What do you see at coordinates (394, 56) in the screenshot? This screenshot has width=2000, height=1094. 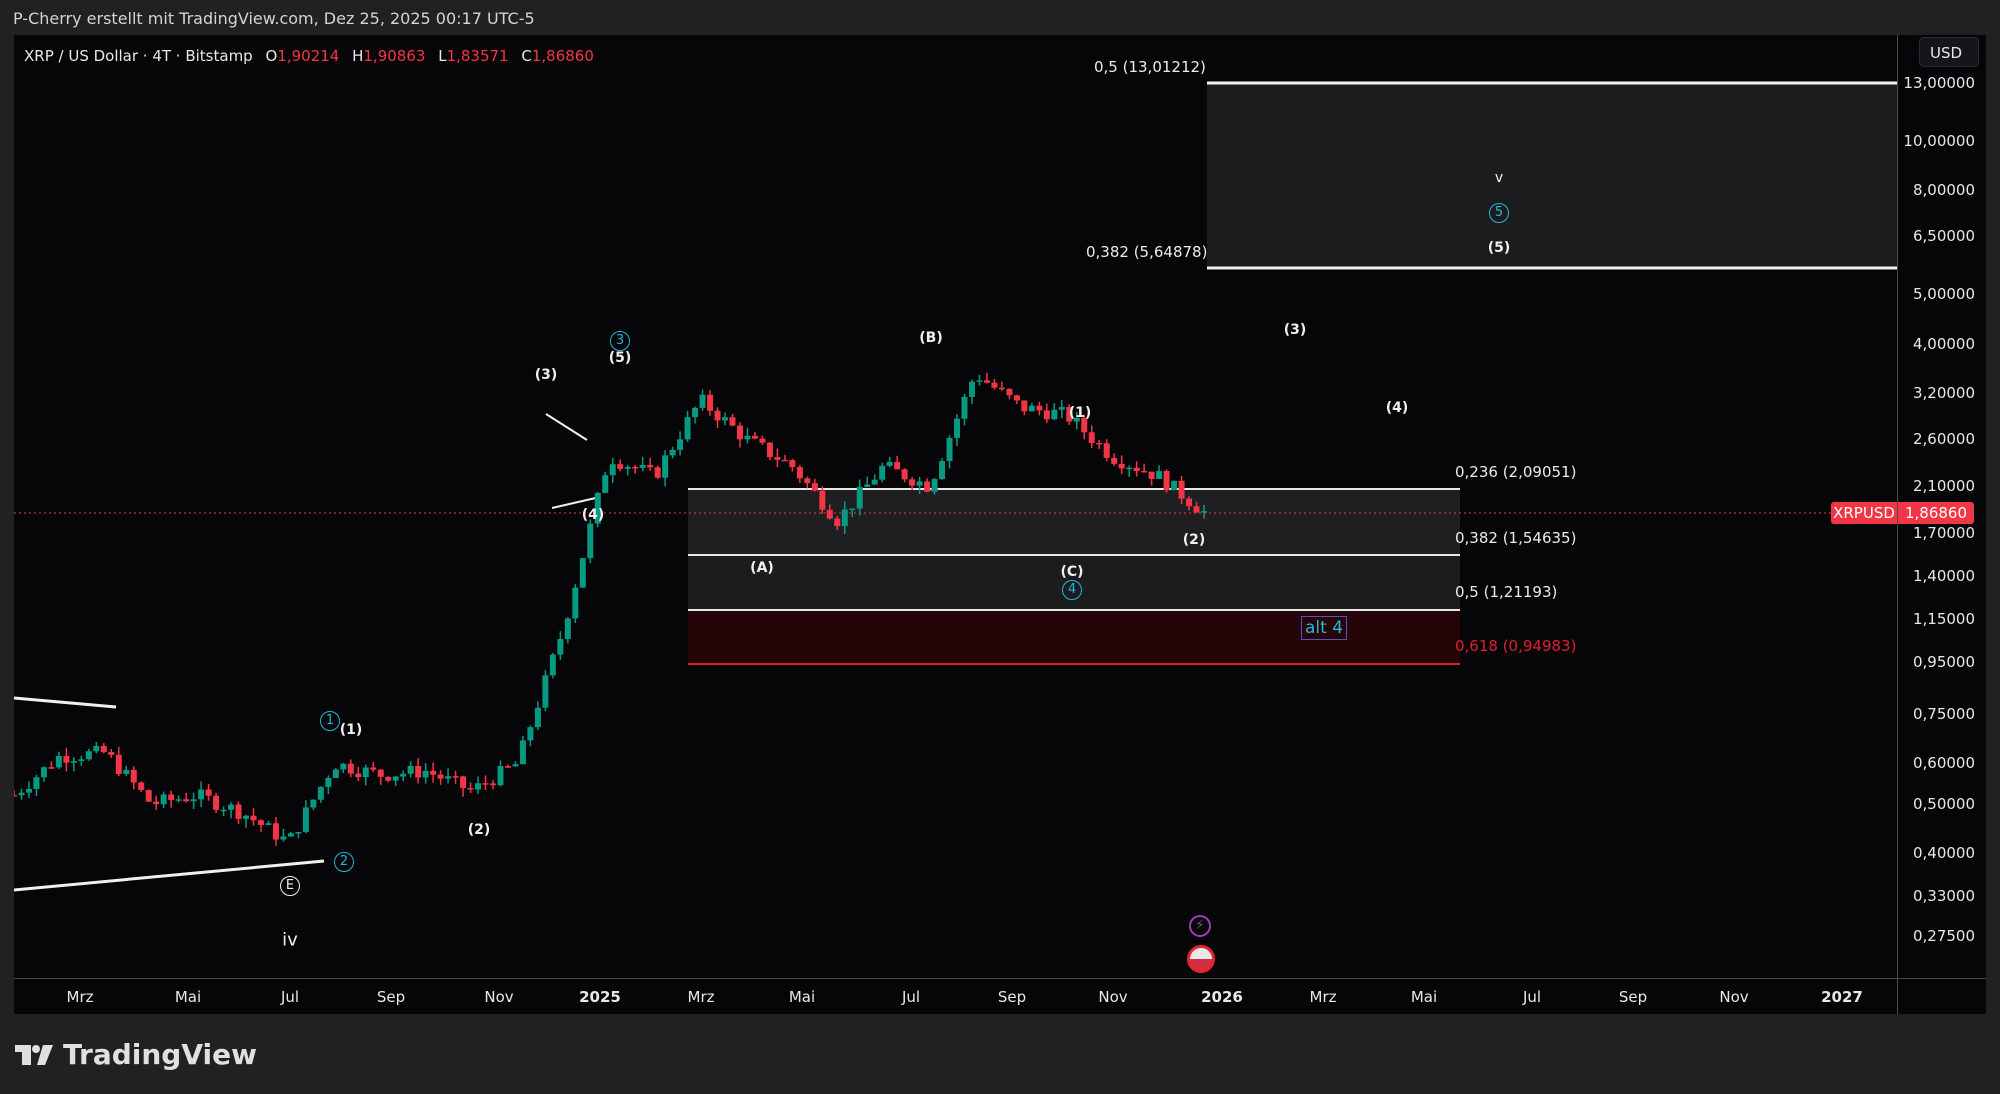 I see `high-value: 1,90863` at bounding box center [394, 56].